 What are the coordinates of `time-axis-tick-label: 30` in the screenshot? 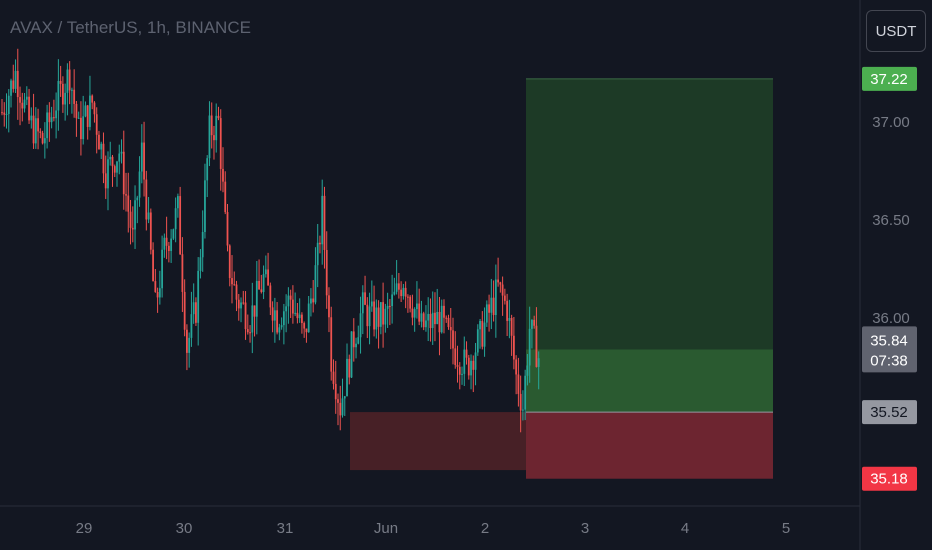 It's located at (184, 528).